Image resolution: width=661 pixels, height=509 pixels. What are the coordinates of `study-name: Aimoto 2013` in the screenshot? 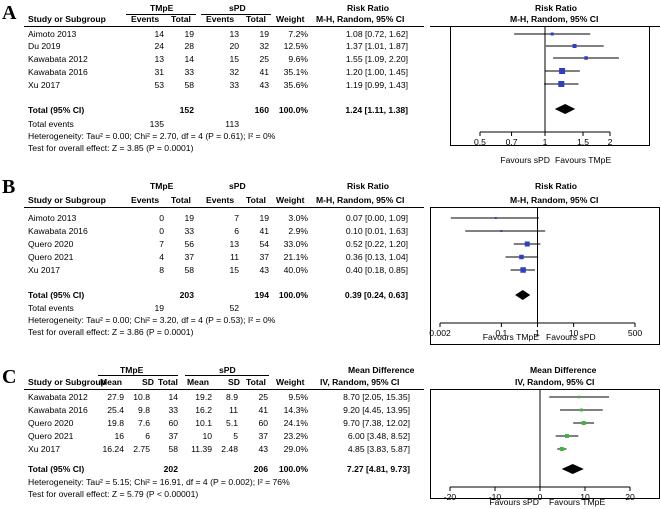 It's located at (52, 218).